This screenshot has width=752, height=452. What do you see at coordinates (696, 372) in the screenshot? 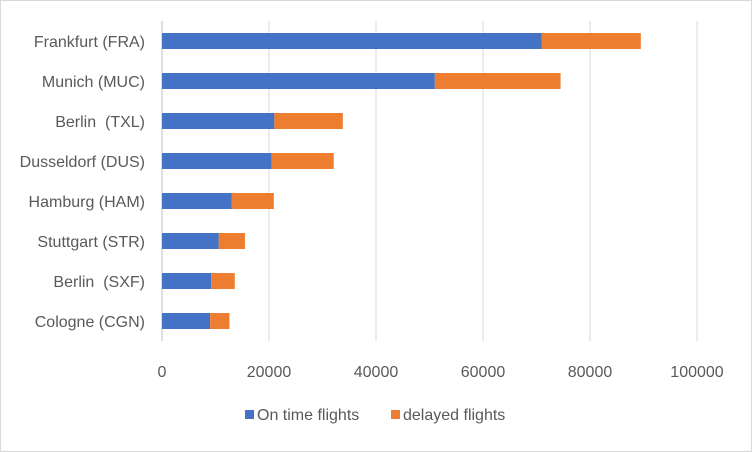
I see `x-tick-label: 100000` at bounding box center [696, 372].